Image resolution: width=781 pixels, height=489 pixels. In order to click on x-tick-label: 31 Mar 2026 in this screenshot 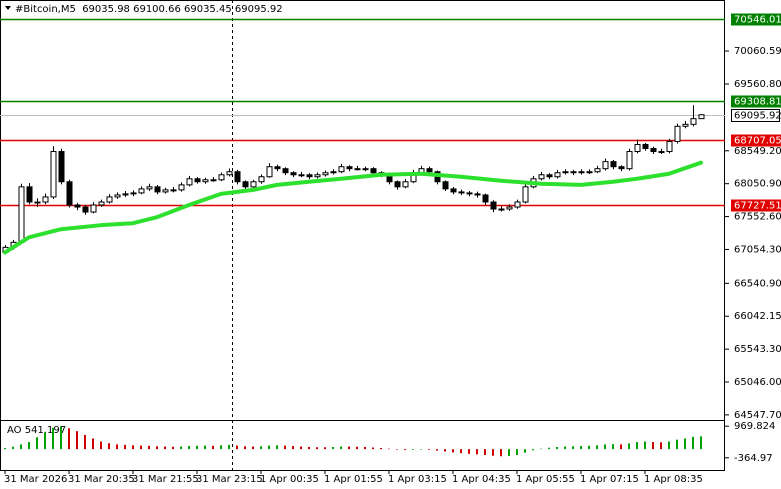, I will do `click(35, 479)`.